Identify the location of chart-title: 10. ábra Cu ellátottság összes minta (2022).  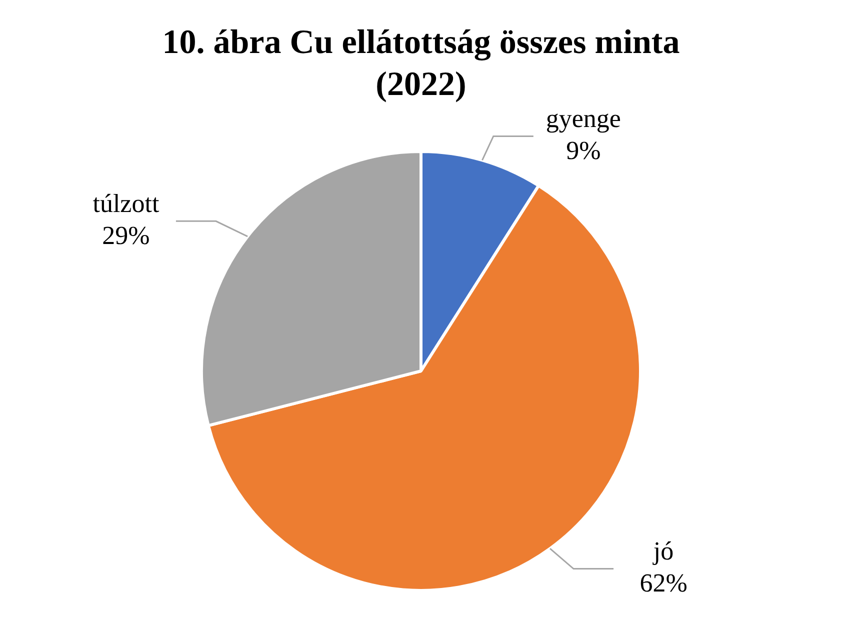
(421, 64).